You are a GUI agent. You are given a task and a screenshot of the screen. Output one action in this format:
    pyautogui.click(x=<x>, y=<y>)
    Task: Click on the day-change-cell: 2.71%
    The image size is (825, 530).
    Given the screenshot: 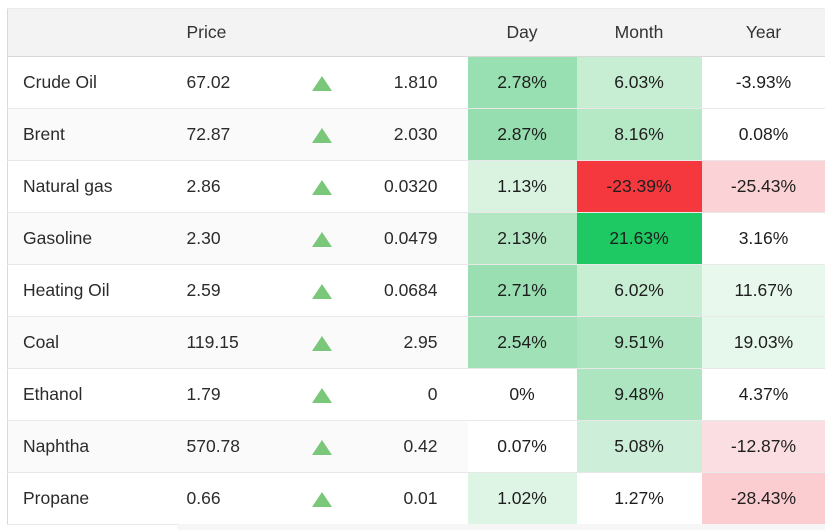 What is the action you would take?
    pyautogui.click(x=522, y=291)
    